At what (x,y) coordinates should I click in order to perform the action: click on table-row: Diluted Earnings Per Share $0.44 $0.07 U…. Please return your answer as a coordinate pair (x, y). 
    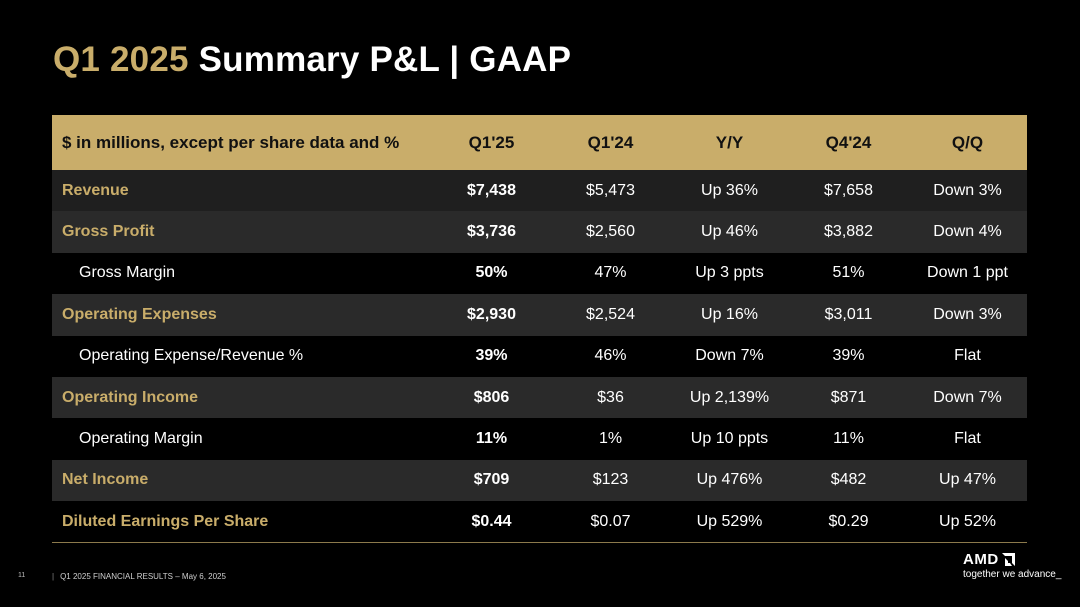
    Looking at the image, I should click on (539, 522).